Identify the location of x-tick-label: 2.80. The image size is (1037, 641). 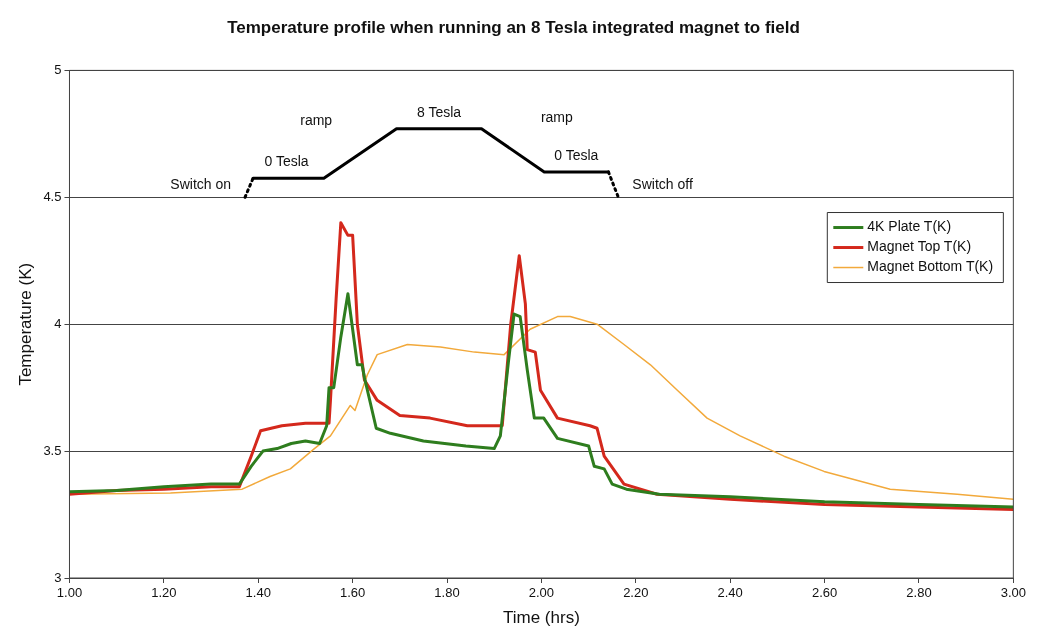
(919, 593).